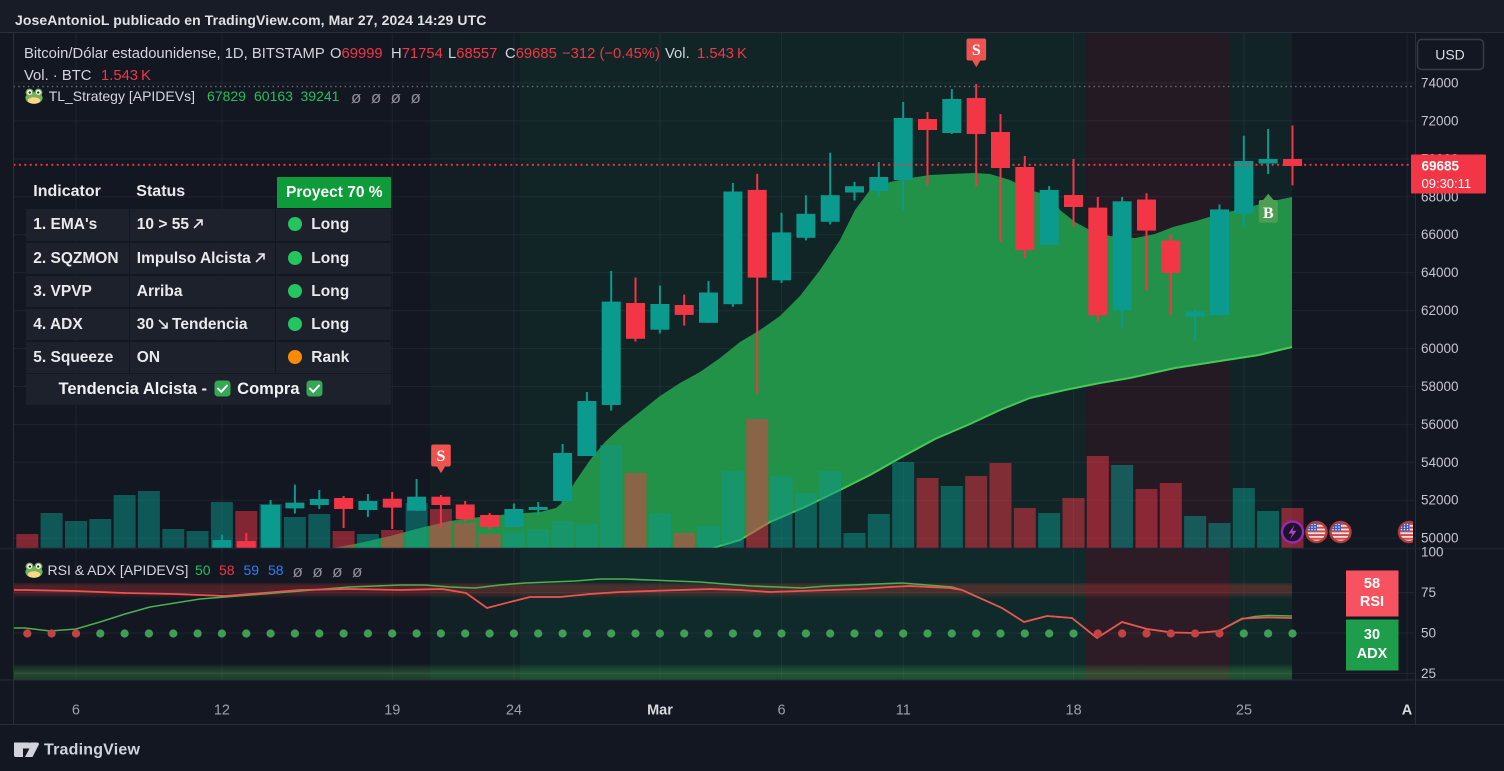 The image size is (1504, 771). I want to click on svg-text: 52000, so click(1440, 500).